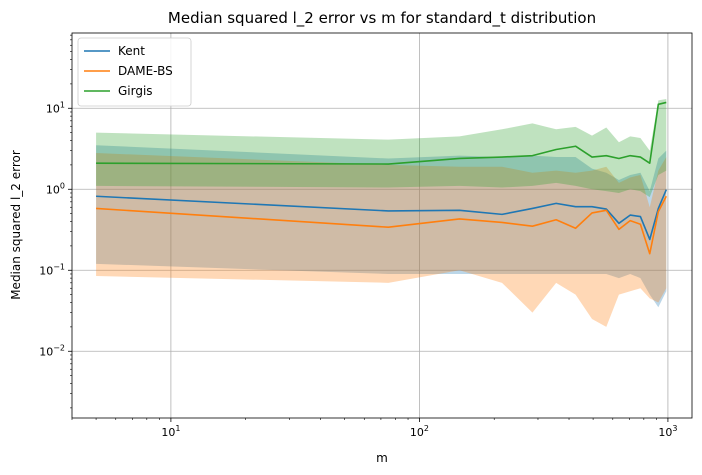 The width and height of the screenshot is (702, 475). I want to click on y-tick-label: 10⁻², so click(52, 350).